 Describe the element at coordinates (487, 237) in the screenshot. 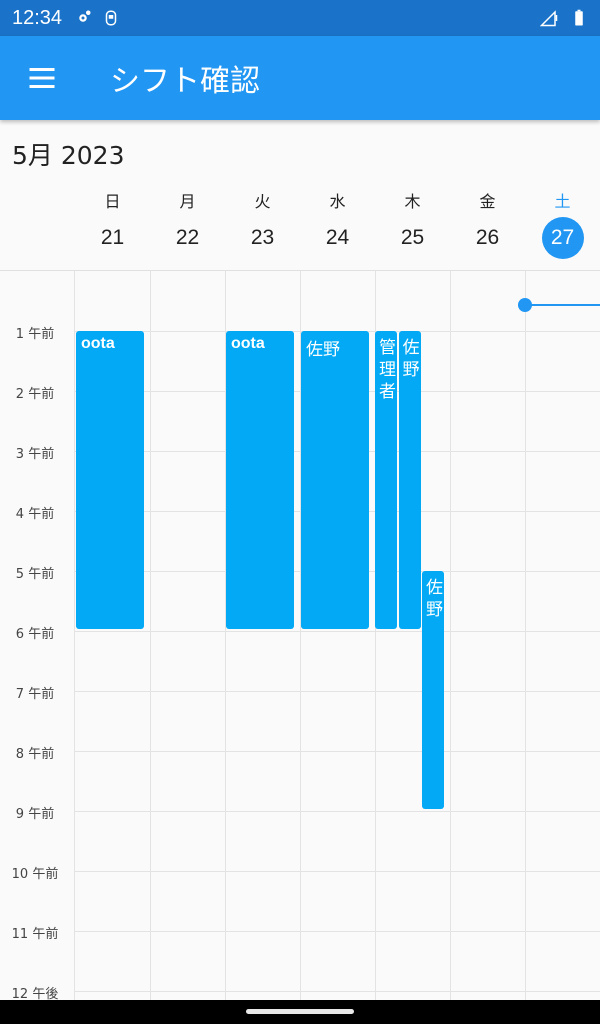

I see `day-of-month-label: 26` at that location.